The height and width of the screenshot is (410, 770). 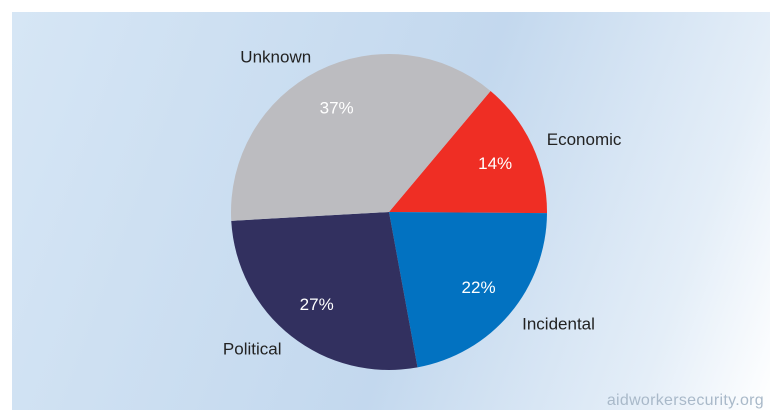 What do you see at coordinates (685, 400) in the screenshot?
I see `source-attribution: aidworkersecurity.org` at bounding box center [685, 400].